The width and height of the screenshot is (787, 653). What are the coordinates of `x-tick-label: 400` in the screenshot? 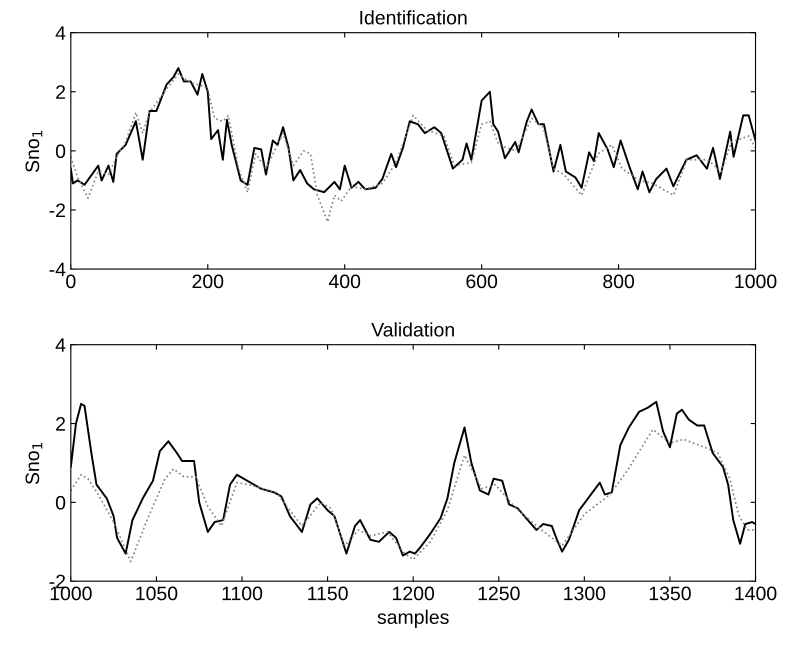 It's located at (344, 281).